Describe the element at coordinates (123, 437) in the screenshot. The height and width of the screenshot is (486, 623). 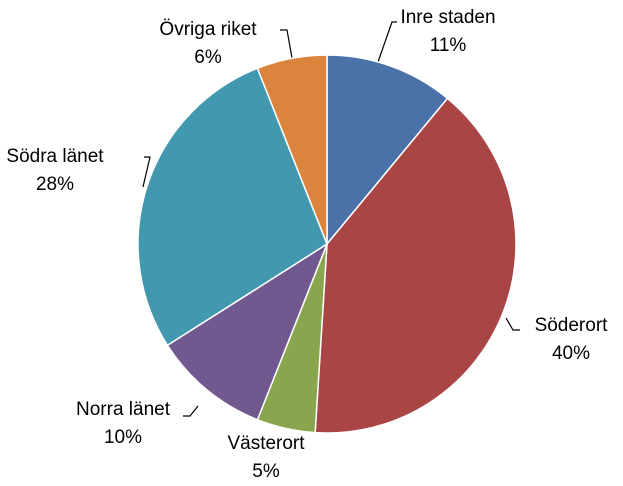
I see `slice-value-label: 10%` at that location.